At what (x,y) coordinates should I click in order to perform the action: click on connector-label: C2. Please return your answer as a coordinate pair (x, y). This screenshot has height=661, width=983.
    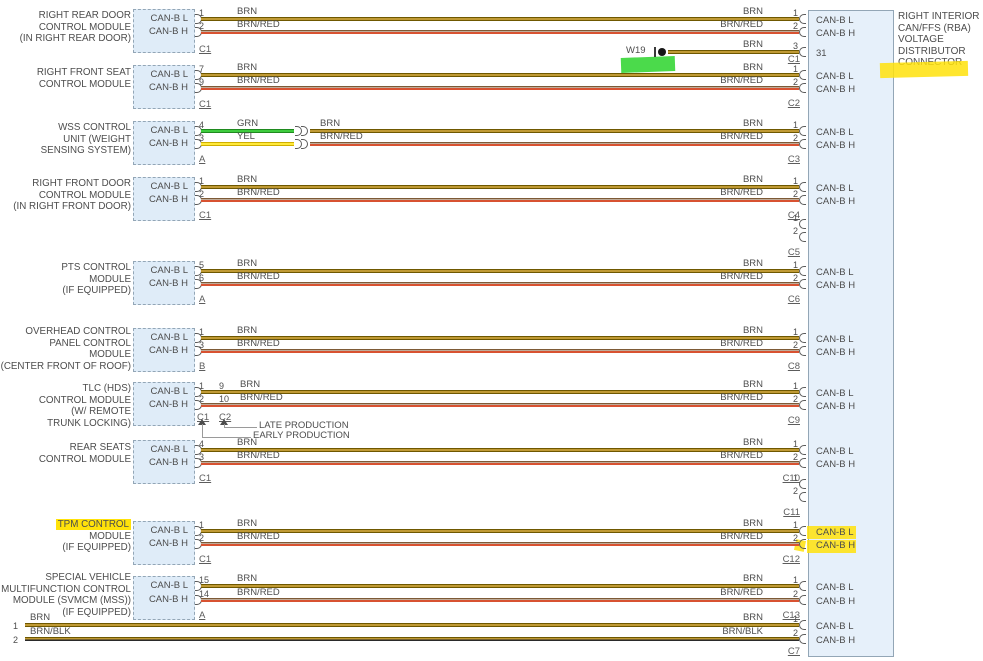
    Looking at the image, I should click on (225, 417).